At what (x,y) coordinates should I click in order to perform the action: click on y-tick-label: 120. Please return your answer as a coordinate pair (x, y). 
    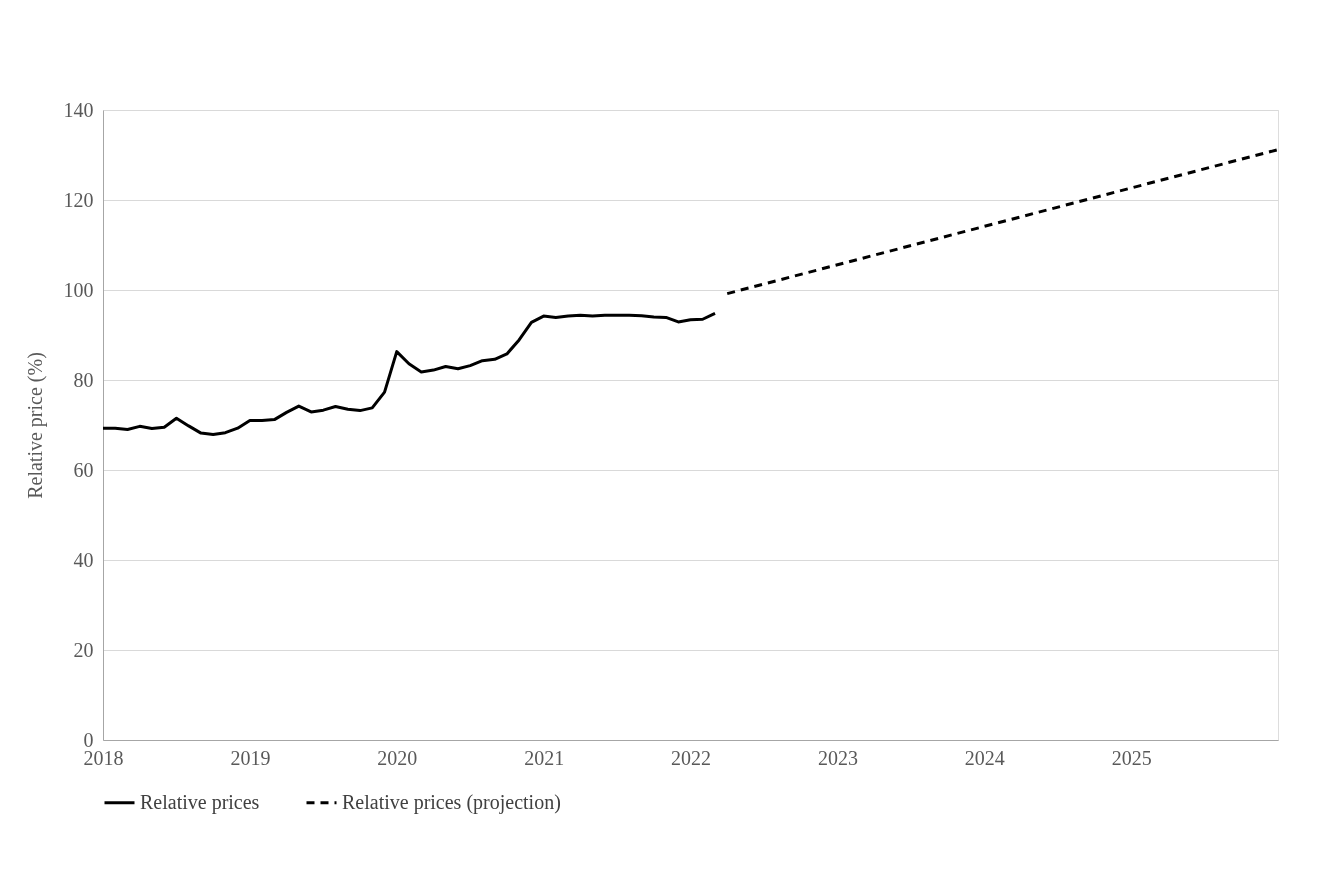
    Looking at the image, I should click on (78, 199).